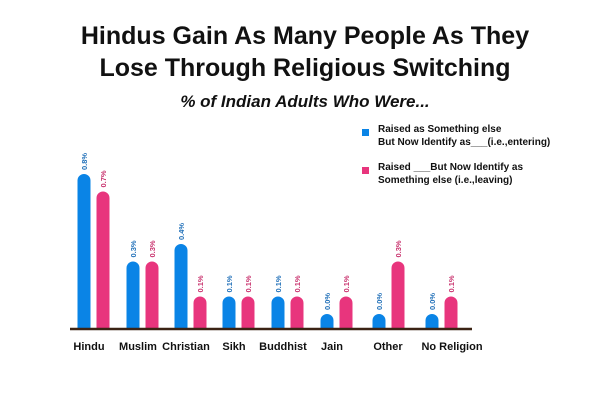 The image size is (610, 407). I want to click on bar-hindu-entering, so click(84, 251).